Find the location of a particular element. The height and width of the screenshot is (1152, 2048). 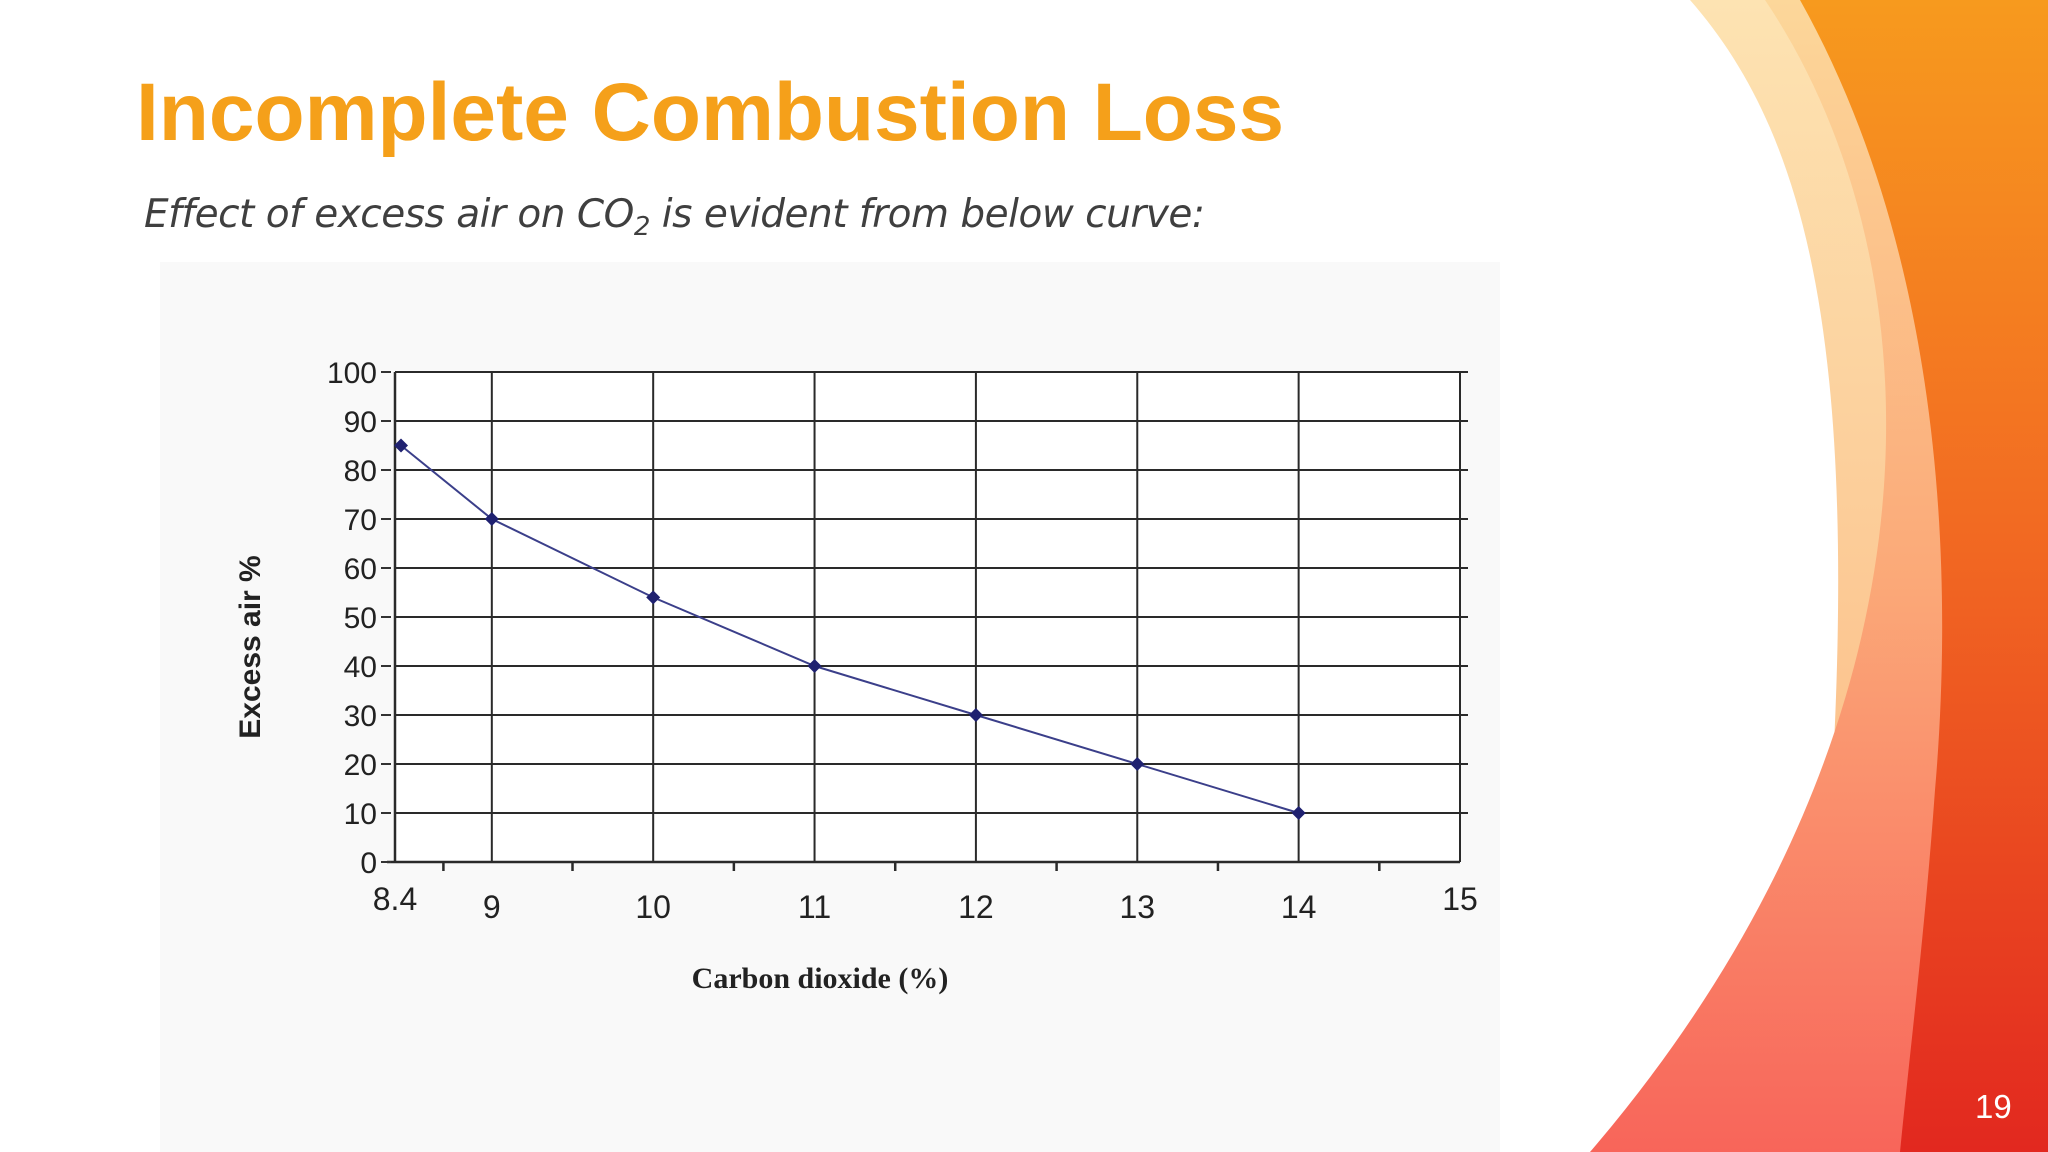

x-tick-label: 12 is located at coordinates (976, 907).